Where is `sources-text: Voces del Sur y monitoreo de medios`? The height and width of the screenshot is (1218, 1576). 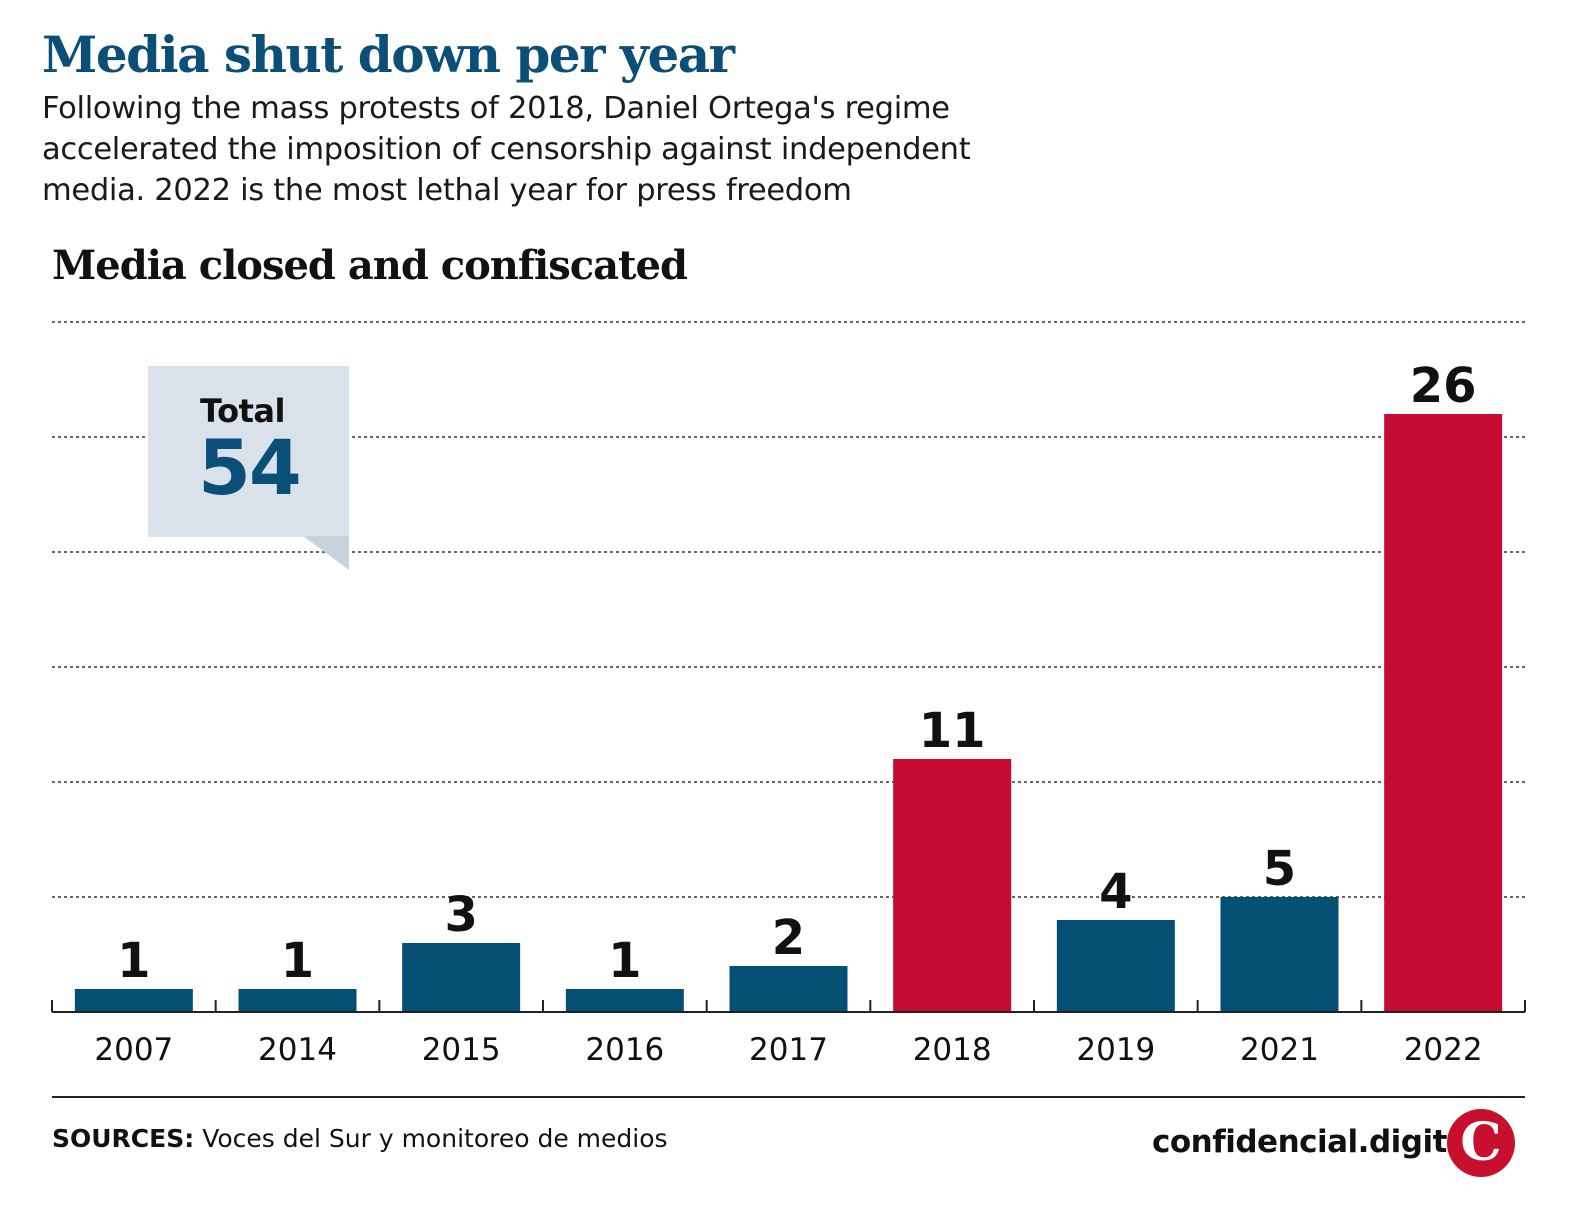 sources-text: Voces del Sur y monitoreo de medios is located at coordinates (435, 1138).